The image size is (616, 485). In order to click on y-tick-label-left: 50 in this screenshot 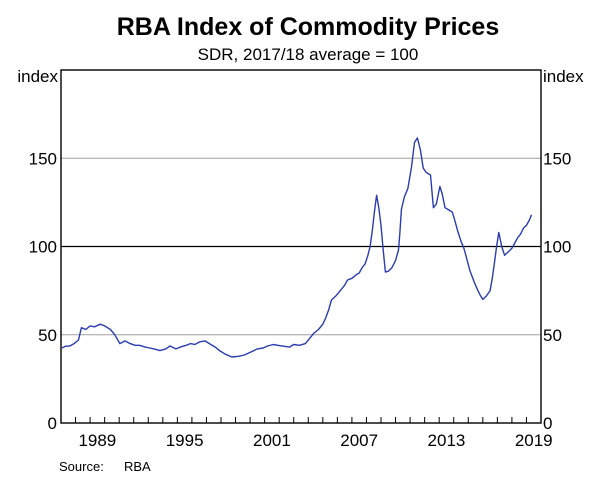, I will do `click(47, 335)`.